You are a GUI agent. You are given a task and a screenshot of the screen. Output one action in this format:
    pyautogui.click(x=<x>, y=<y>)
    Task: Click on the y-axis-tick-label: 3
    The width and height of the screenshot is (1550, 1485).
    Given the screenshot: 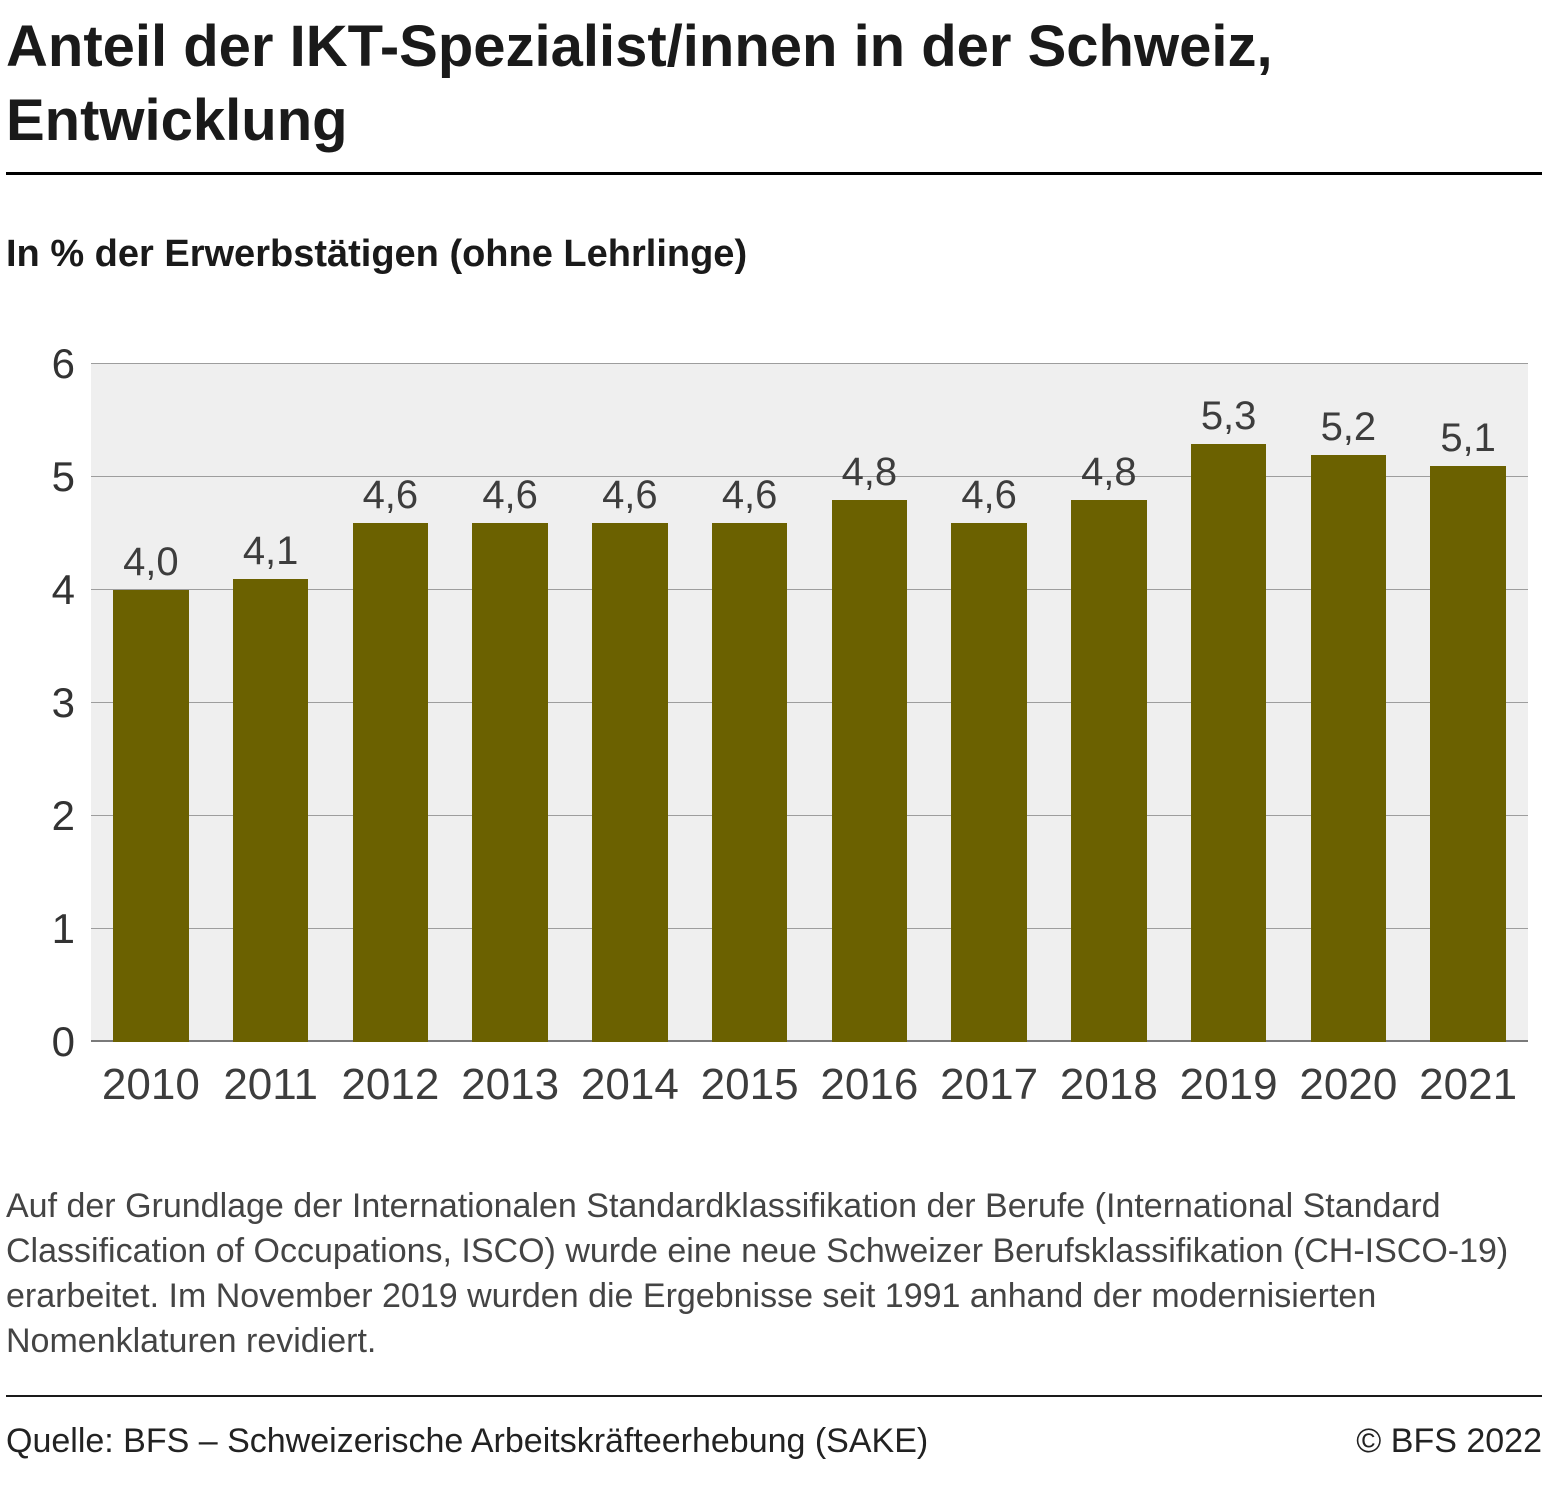 What is the action you would take?
    pyautogui.click(x=63, y=703)
    